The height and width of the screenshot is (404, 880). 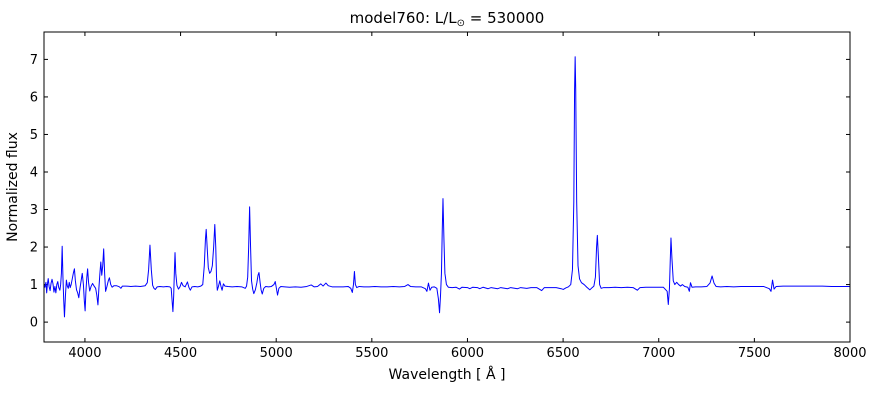 I want to click on x-tick-label: 8000, so click(x=849, y=353).